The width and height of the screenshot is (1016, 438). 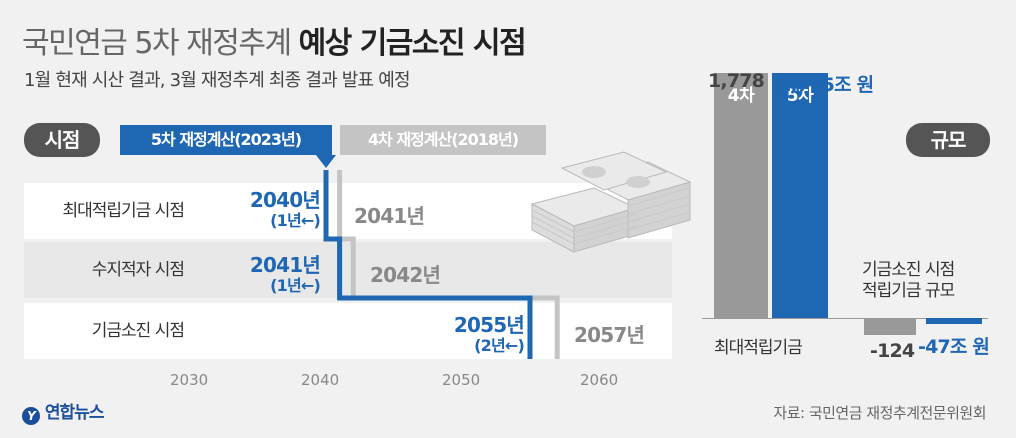 What do you see at coordinates (389, 216) in the screenshot?
I see `fourth-year-max-fund: 2041년` at bounding box center [389, 216].